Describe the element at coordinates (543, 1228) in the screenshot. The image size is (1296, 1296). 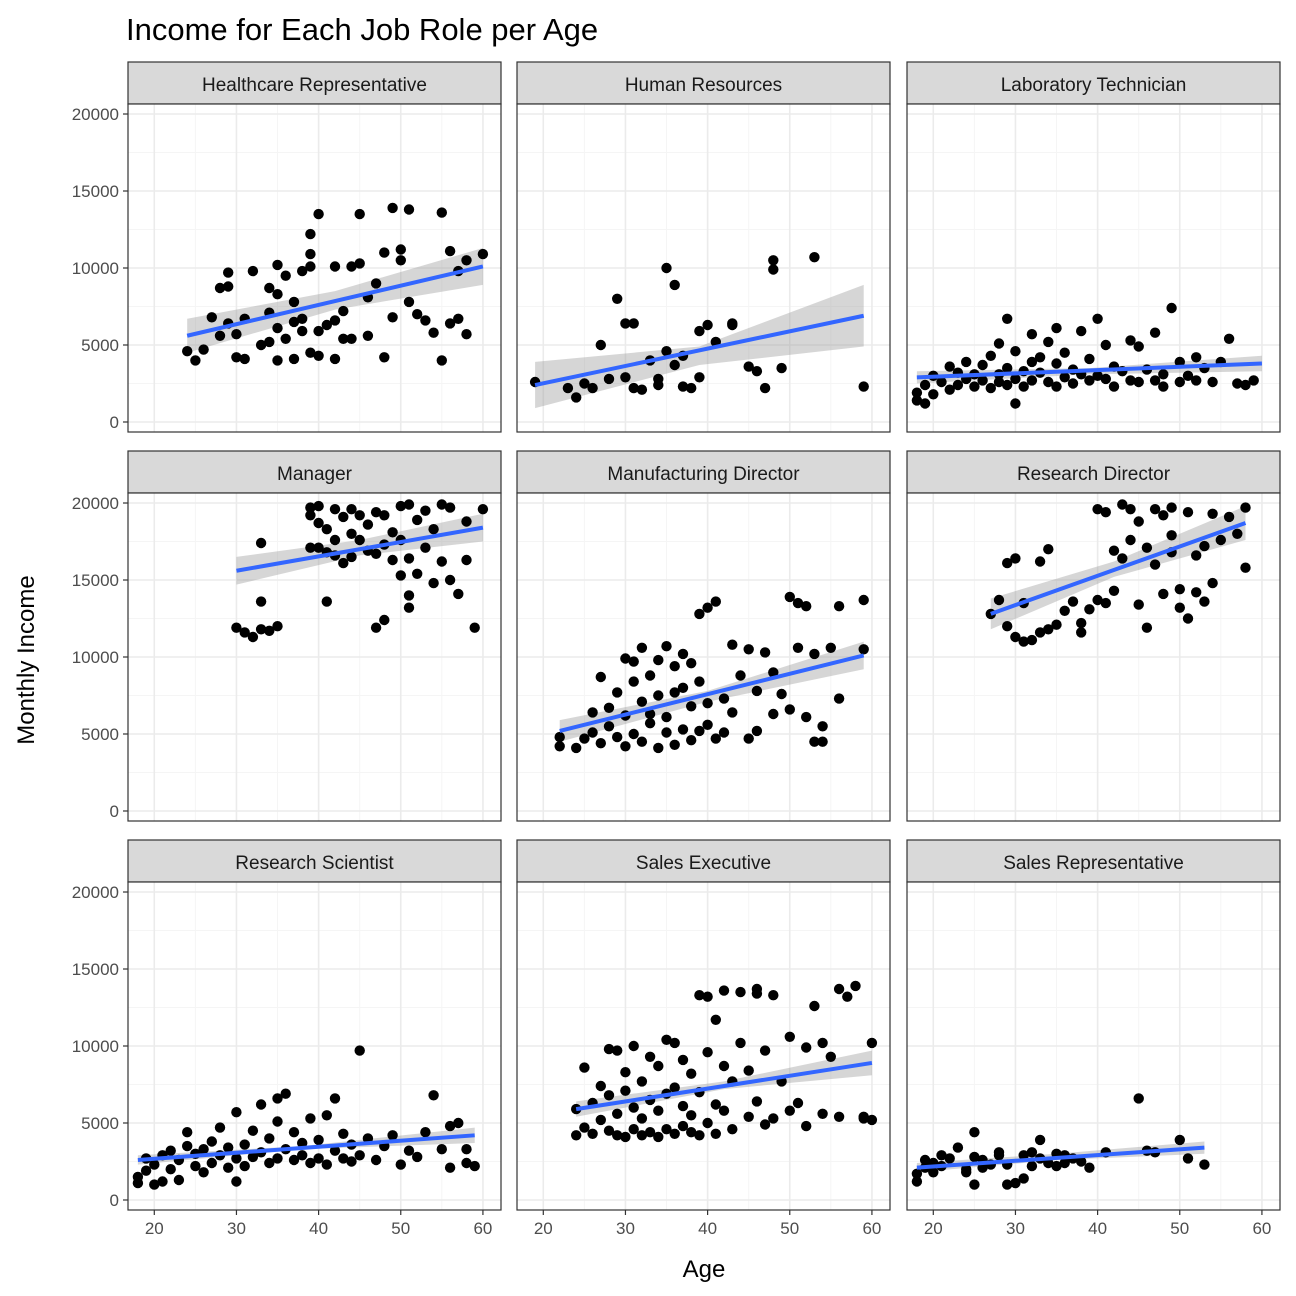
I see `x-tick-label: 20` at that location.